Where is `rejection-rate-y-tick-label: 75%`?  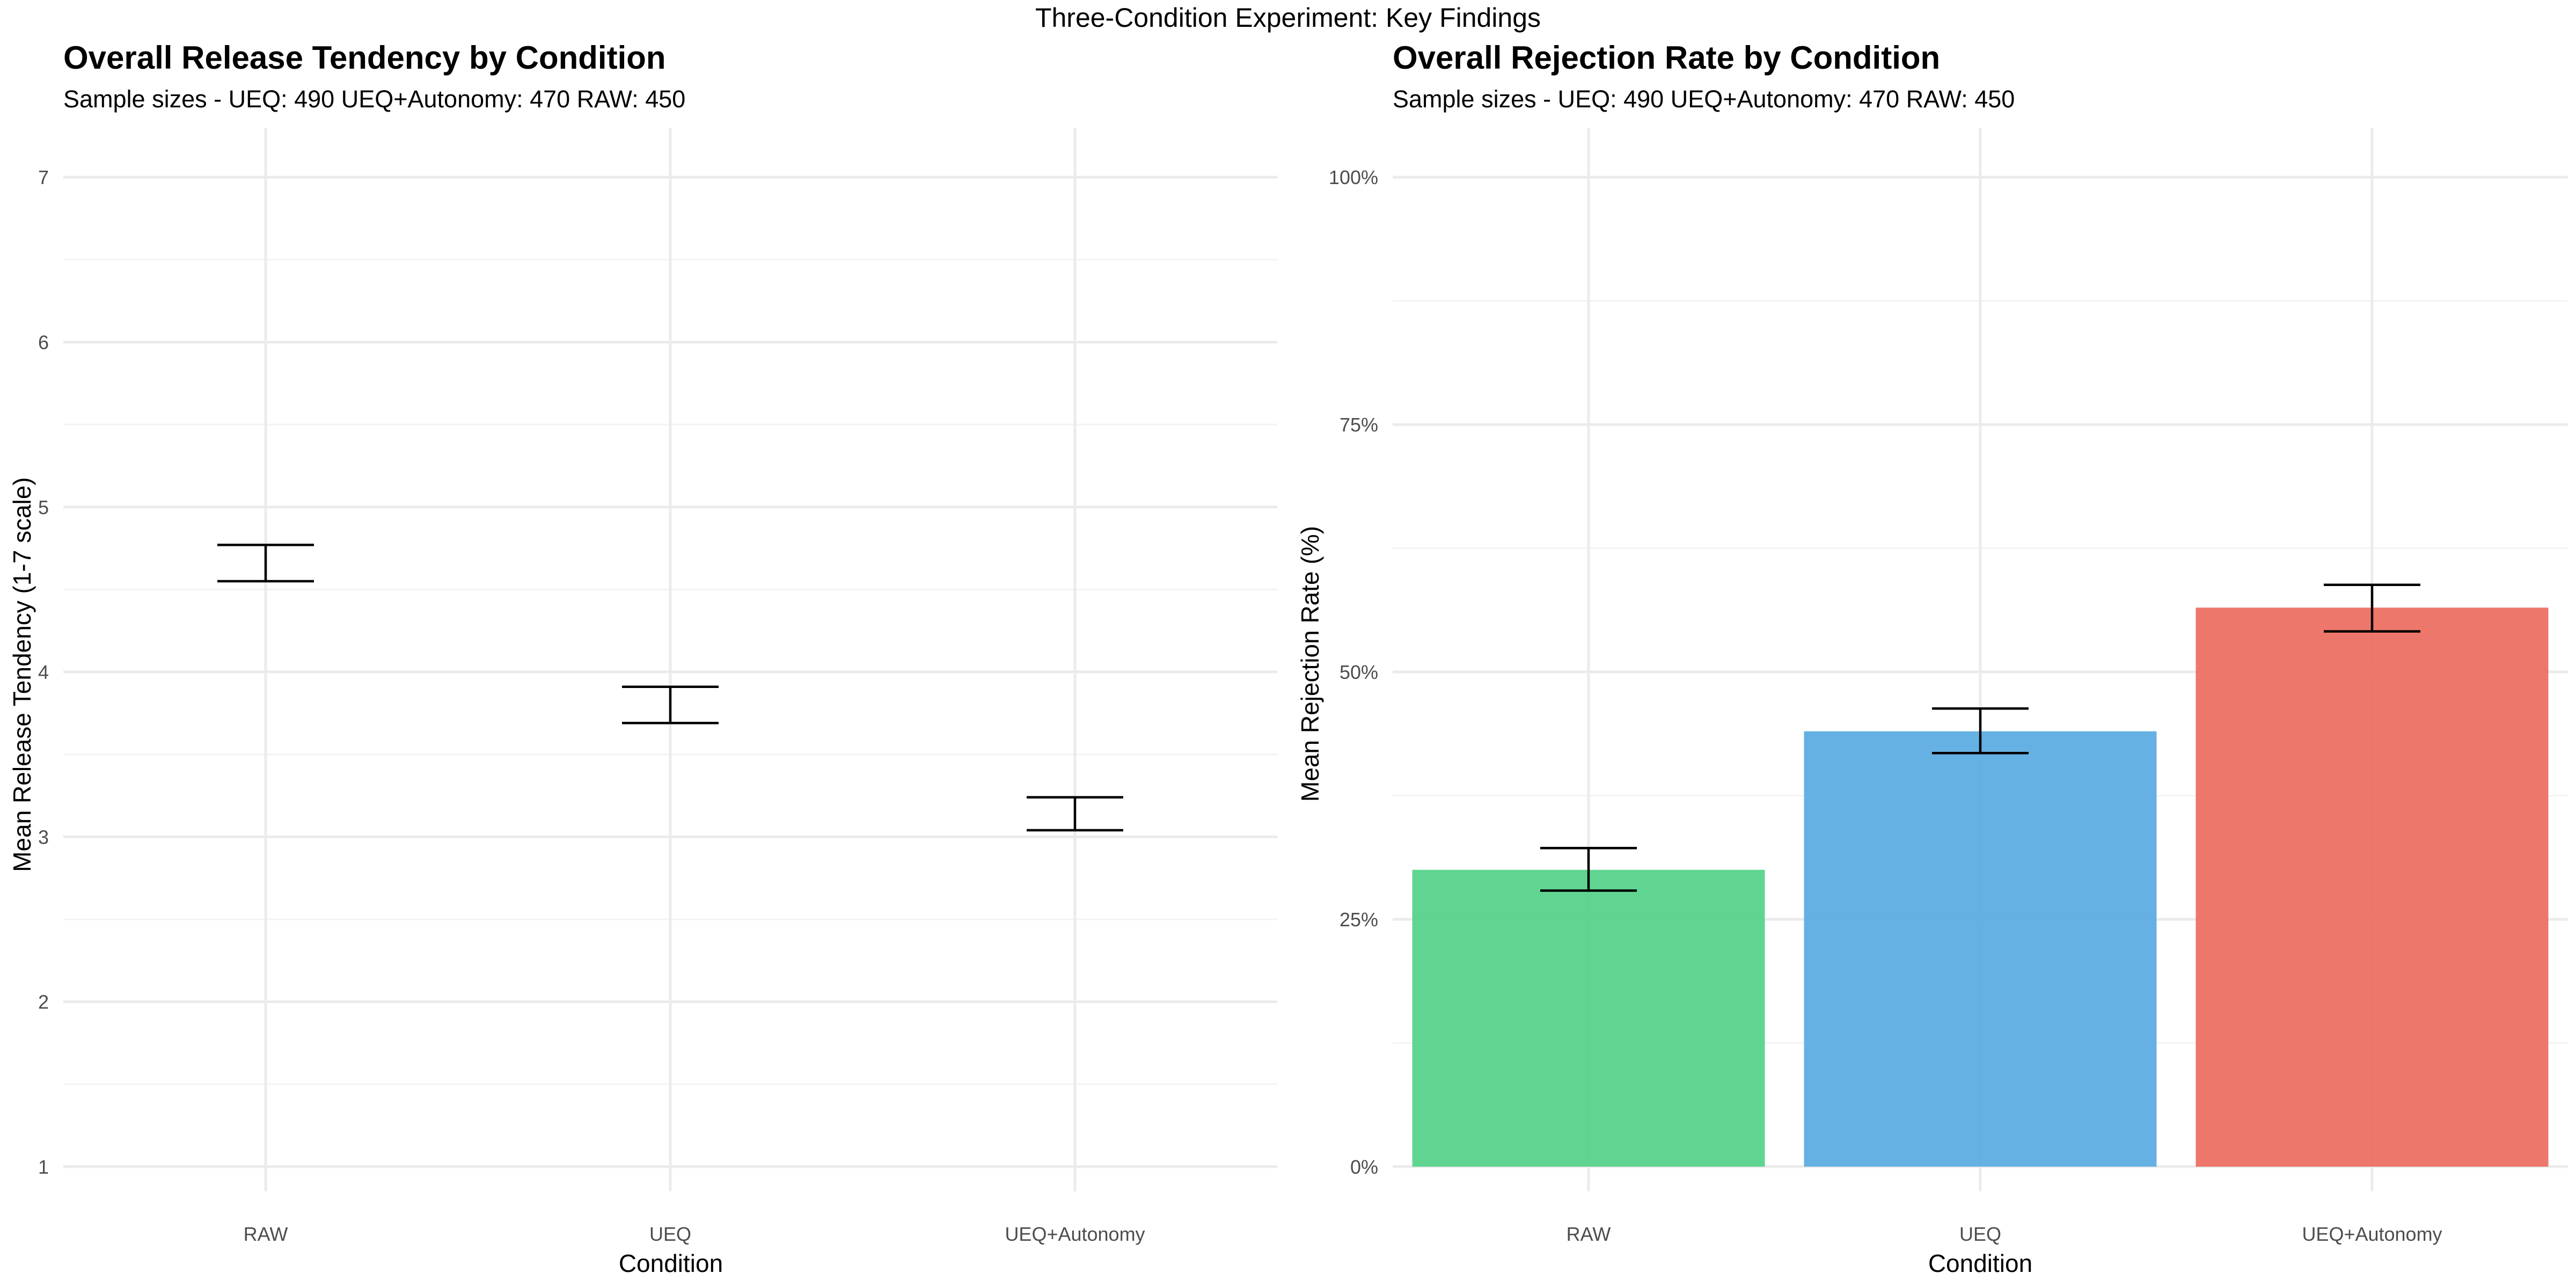
rejection-rate-y-tick-label: 75% is located at coordinates (1359, 425).